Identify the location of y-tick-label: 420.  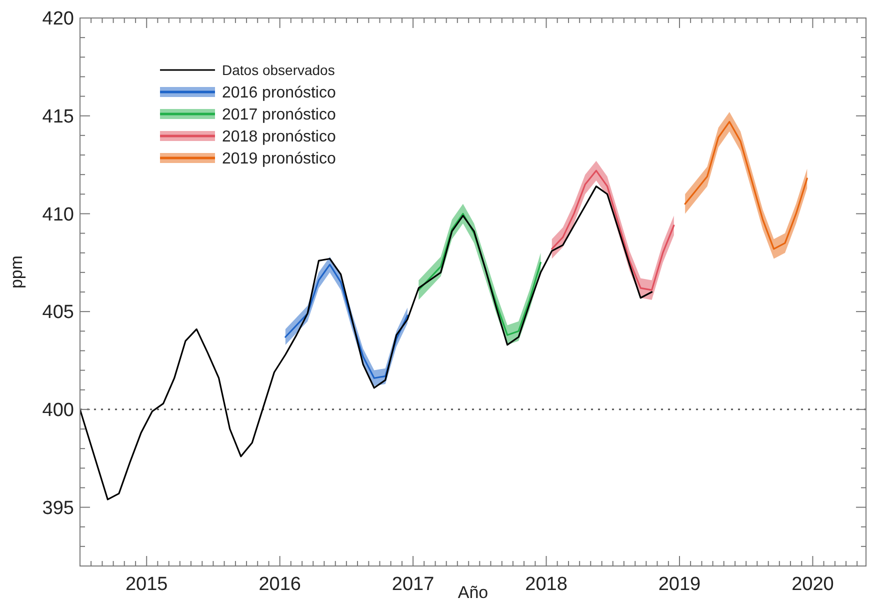
(58, 19).